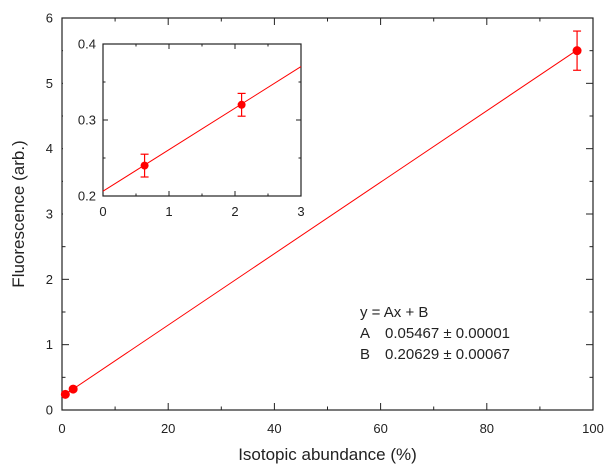 Image resolution: width=606 pixels, height=473 pixels. What do you see at coordinates (49, 18) in the screenshot?
I see `y-tick-label: 6` at bounding box center [49, 18].